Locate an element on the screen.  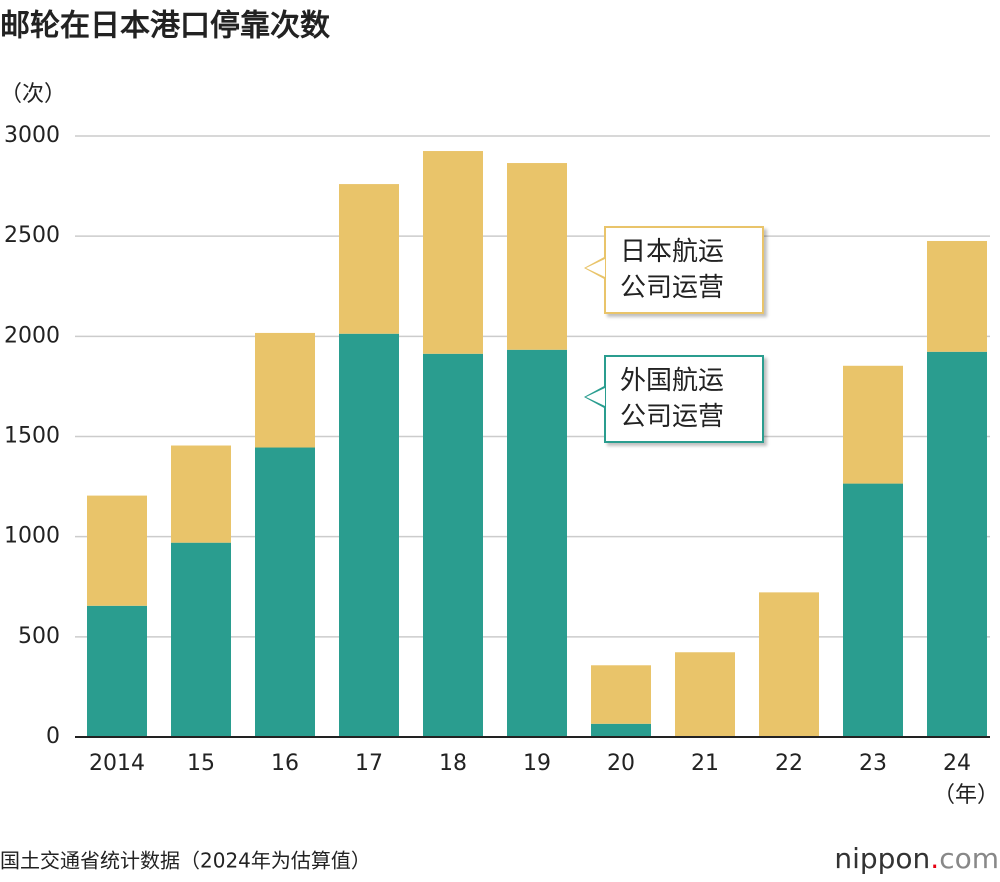
x-tick-label: 20 is located at coordinates (621, 763).